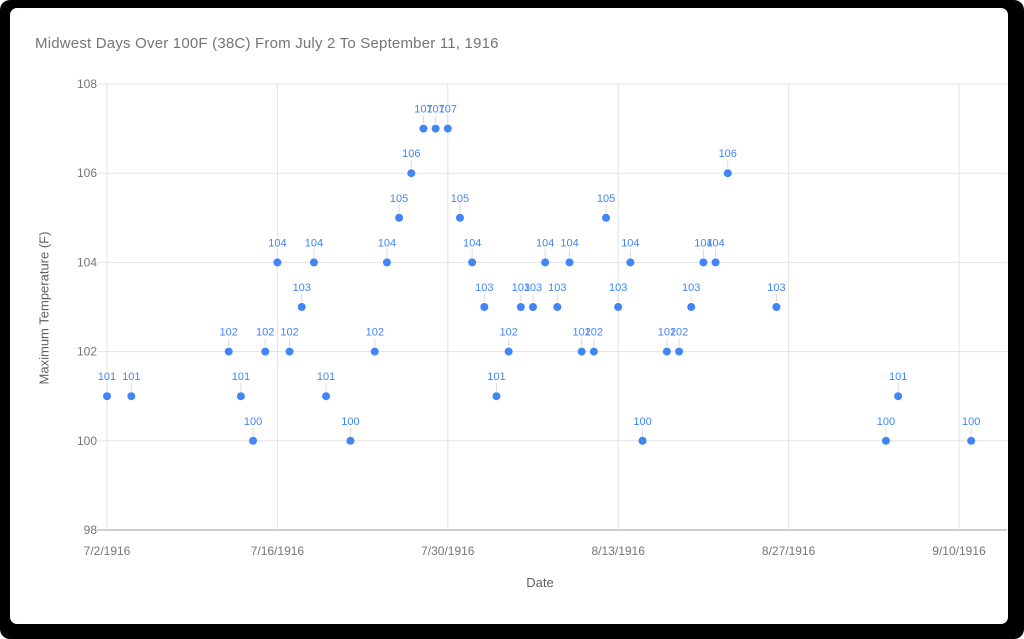 This screenshot has height=639, width=1024. I want to click on x-tick-label: 7/2/1916, so click(107, 551).